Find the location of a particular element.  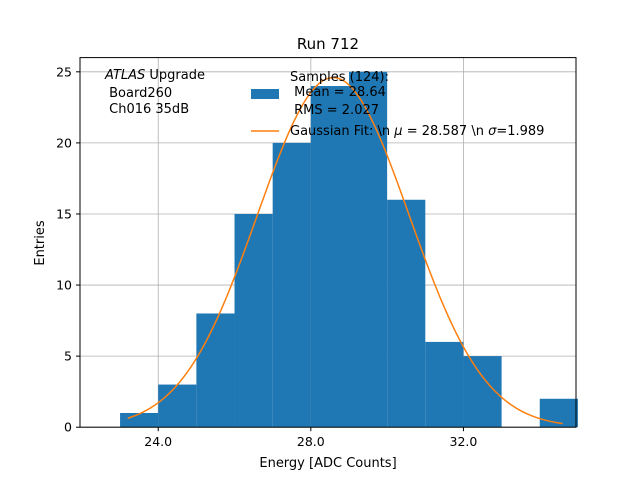

chart-title: Run 712 is located at coordinates (328, 44).